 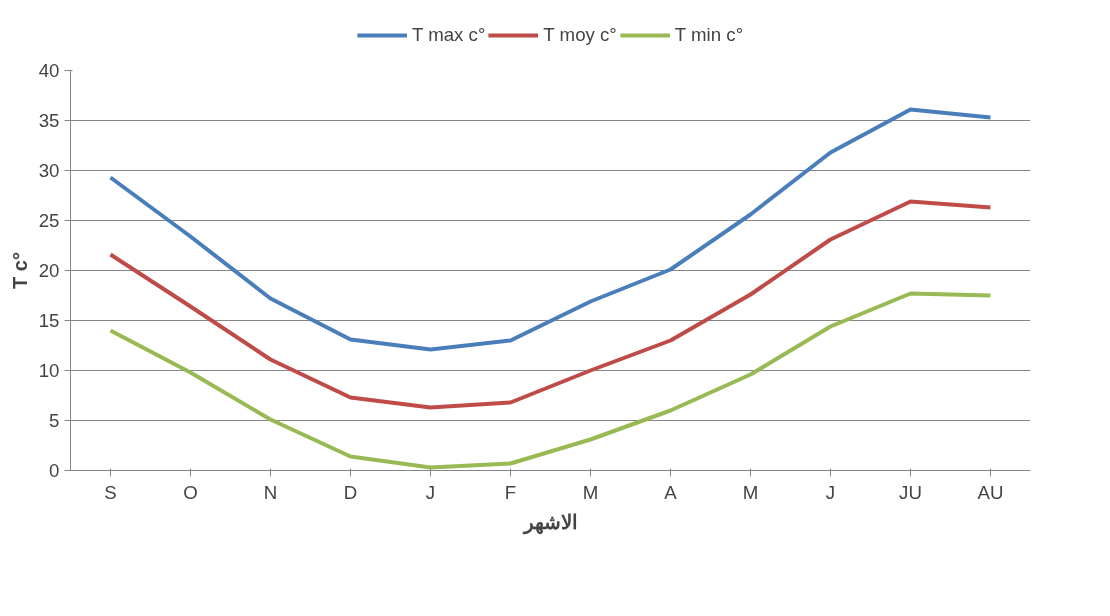 I want to click on x-tick-label: F, so click(x=510, y=492).